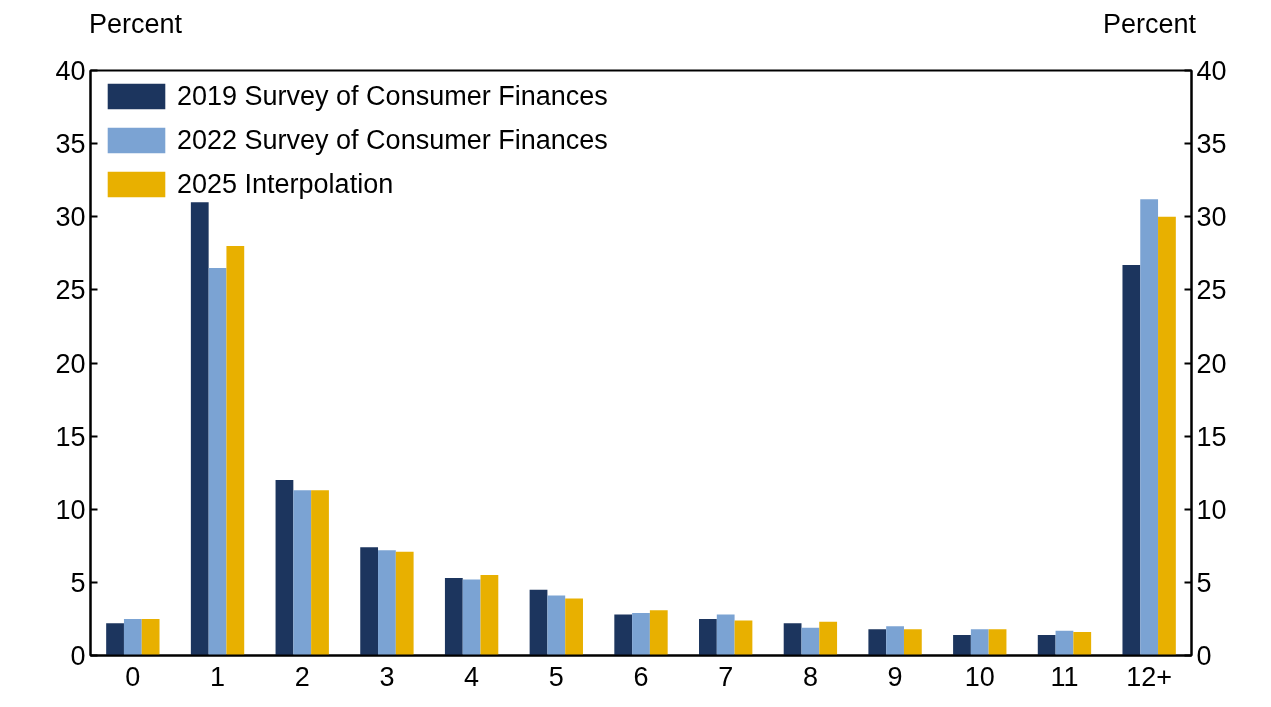  What do you see at coordinates (979, 676) in the screenshot?
I see `x-tick-label: 10` at bounding box center [979, 676].